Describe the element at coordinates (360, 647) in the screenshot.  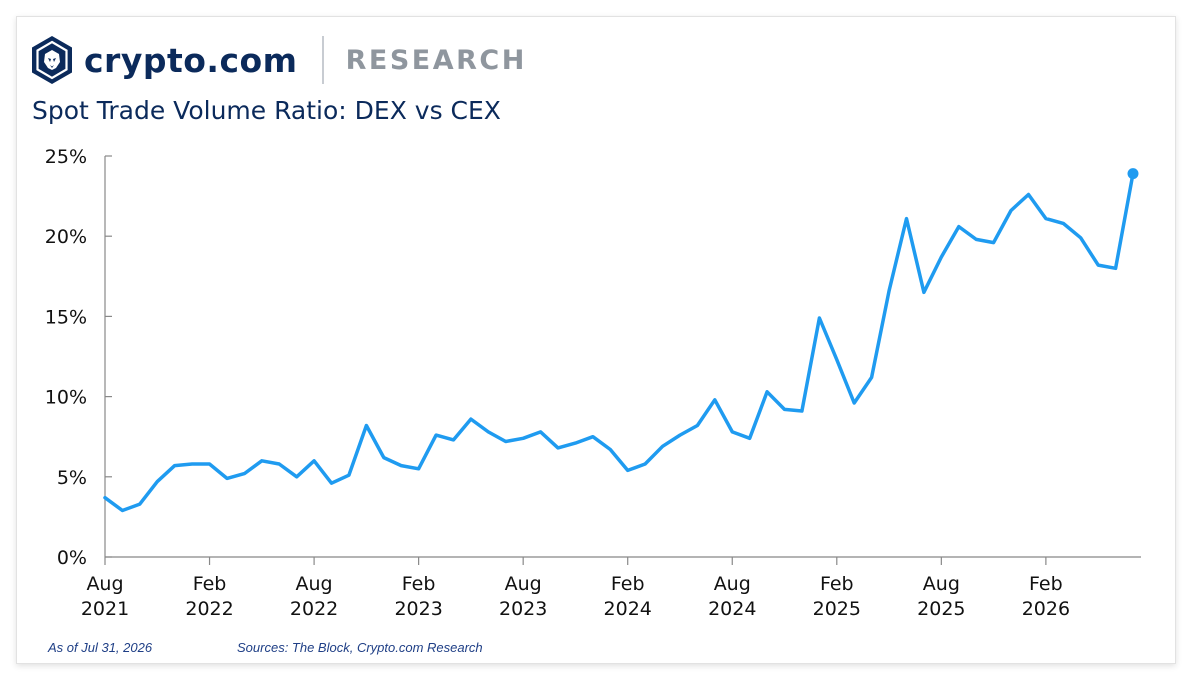
I see `sources-note: Sources: The Block, Crypto.com Research` at that location.